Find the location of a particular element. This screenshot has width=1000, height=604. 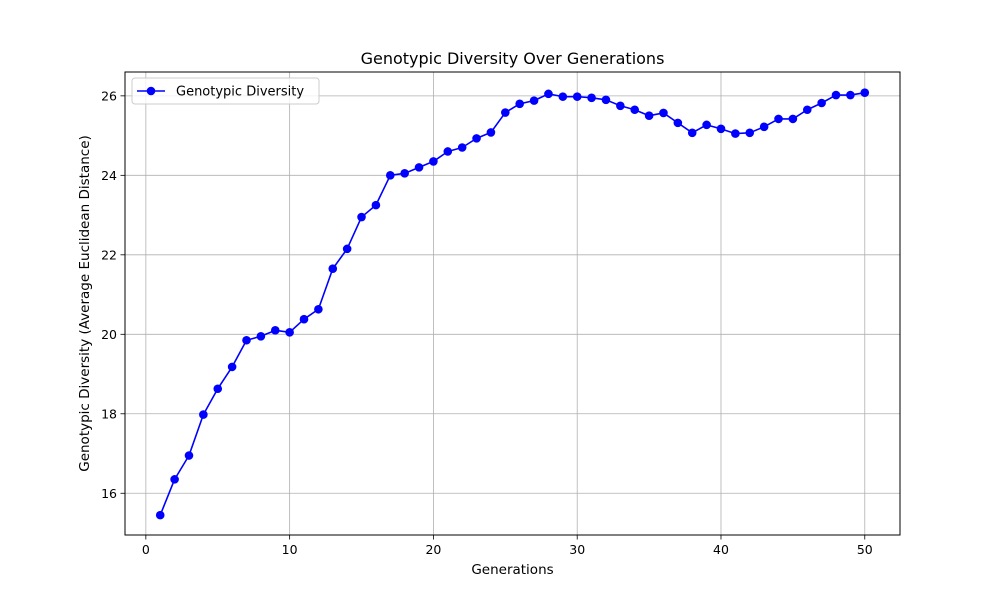

x-tick-label: 0 is located at coordinates (146, 549).